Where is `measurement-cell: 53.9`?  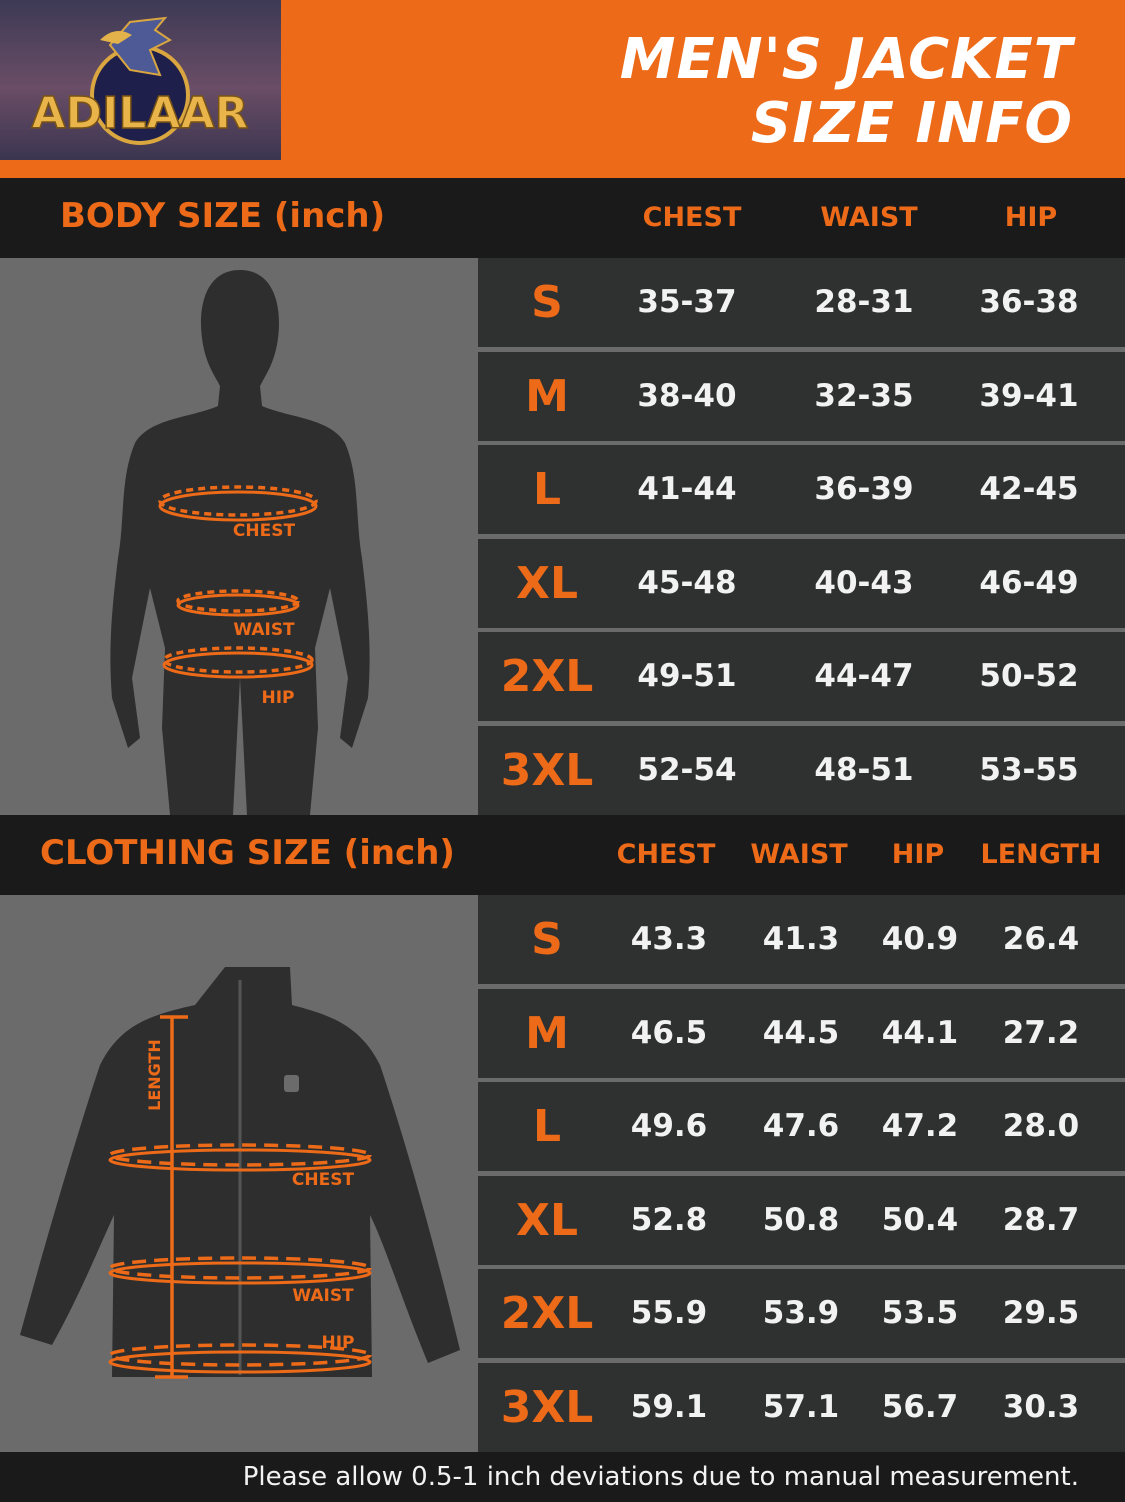 measurement-cell: 53.9 is located at coordinates (801, 1313).